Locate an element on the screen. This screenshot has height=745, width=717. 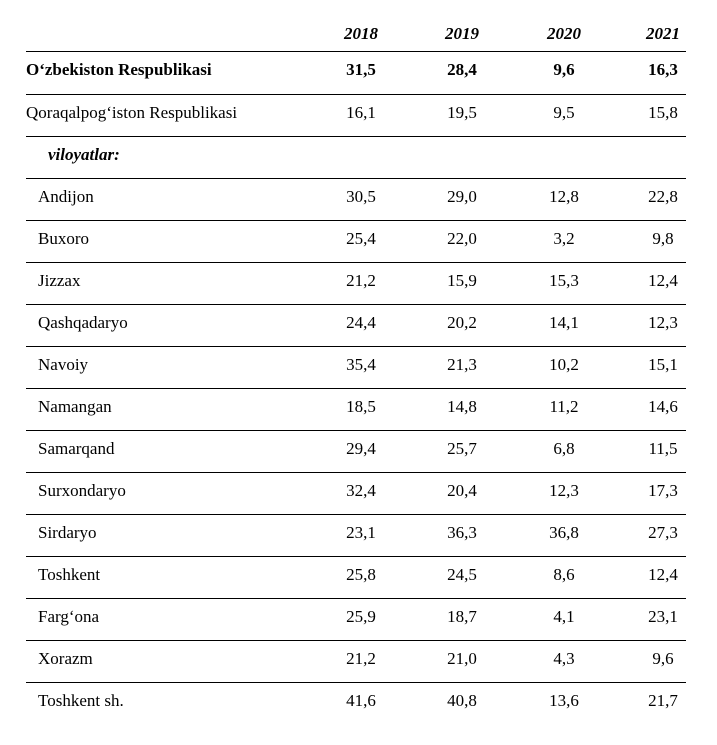
table-row-region: Sirdaryo 23,1 36,3 36,8 27,3 is located at coordinates (356, 536).